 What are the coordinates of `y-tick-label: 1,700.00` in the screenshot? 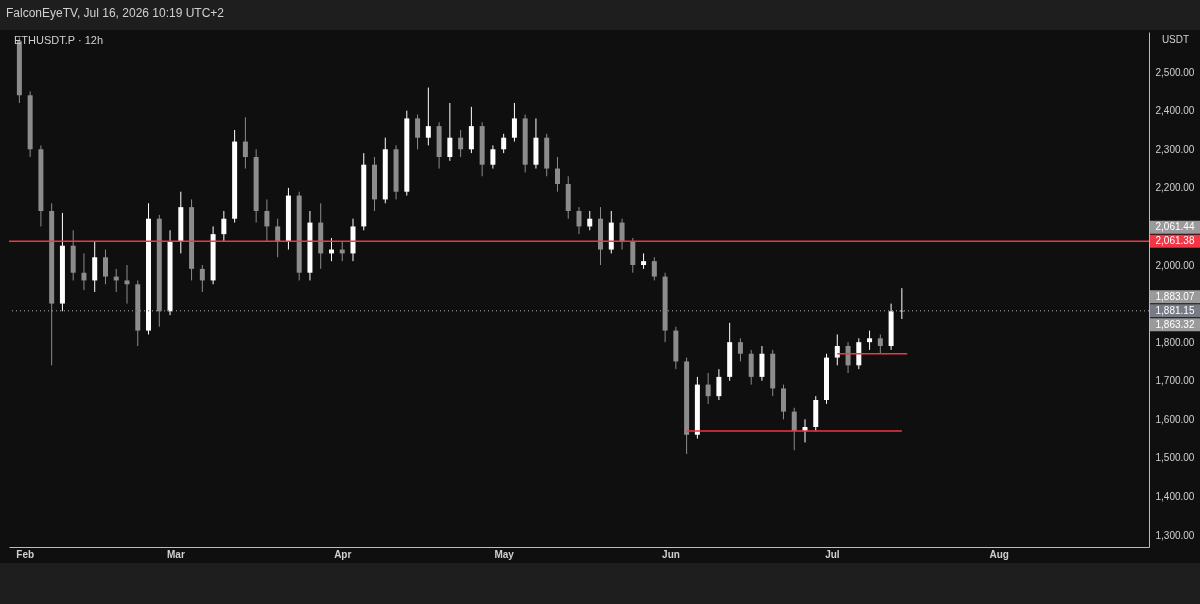 It's located at (1175, 381).